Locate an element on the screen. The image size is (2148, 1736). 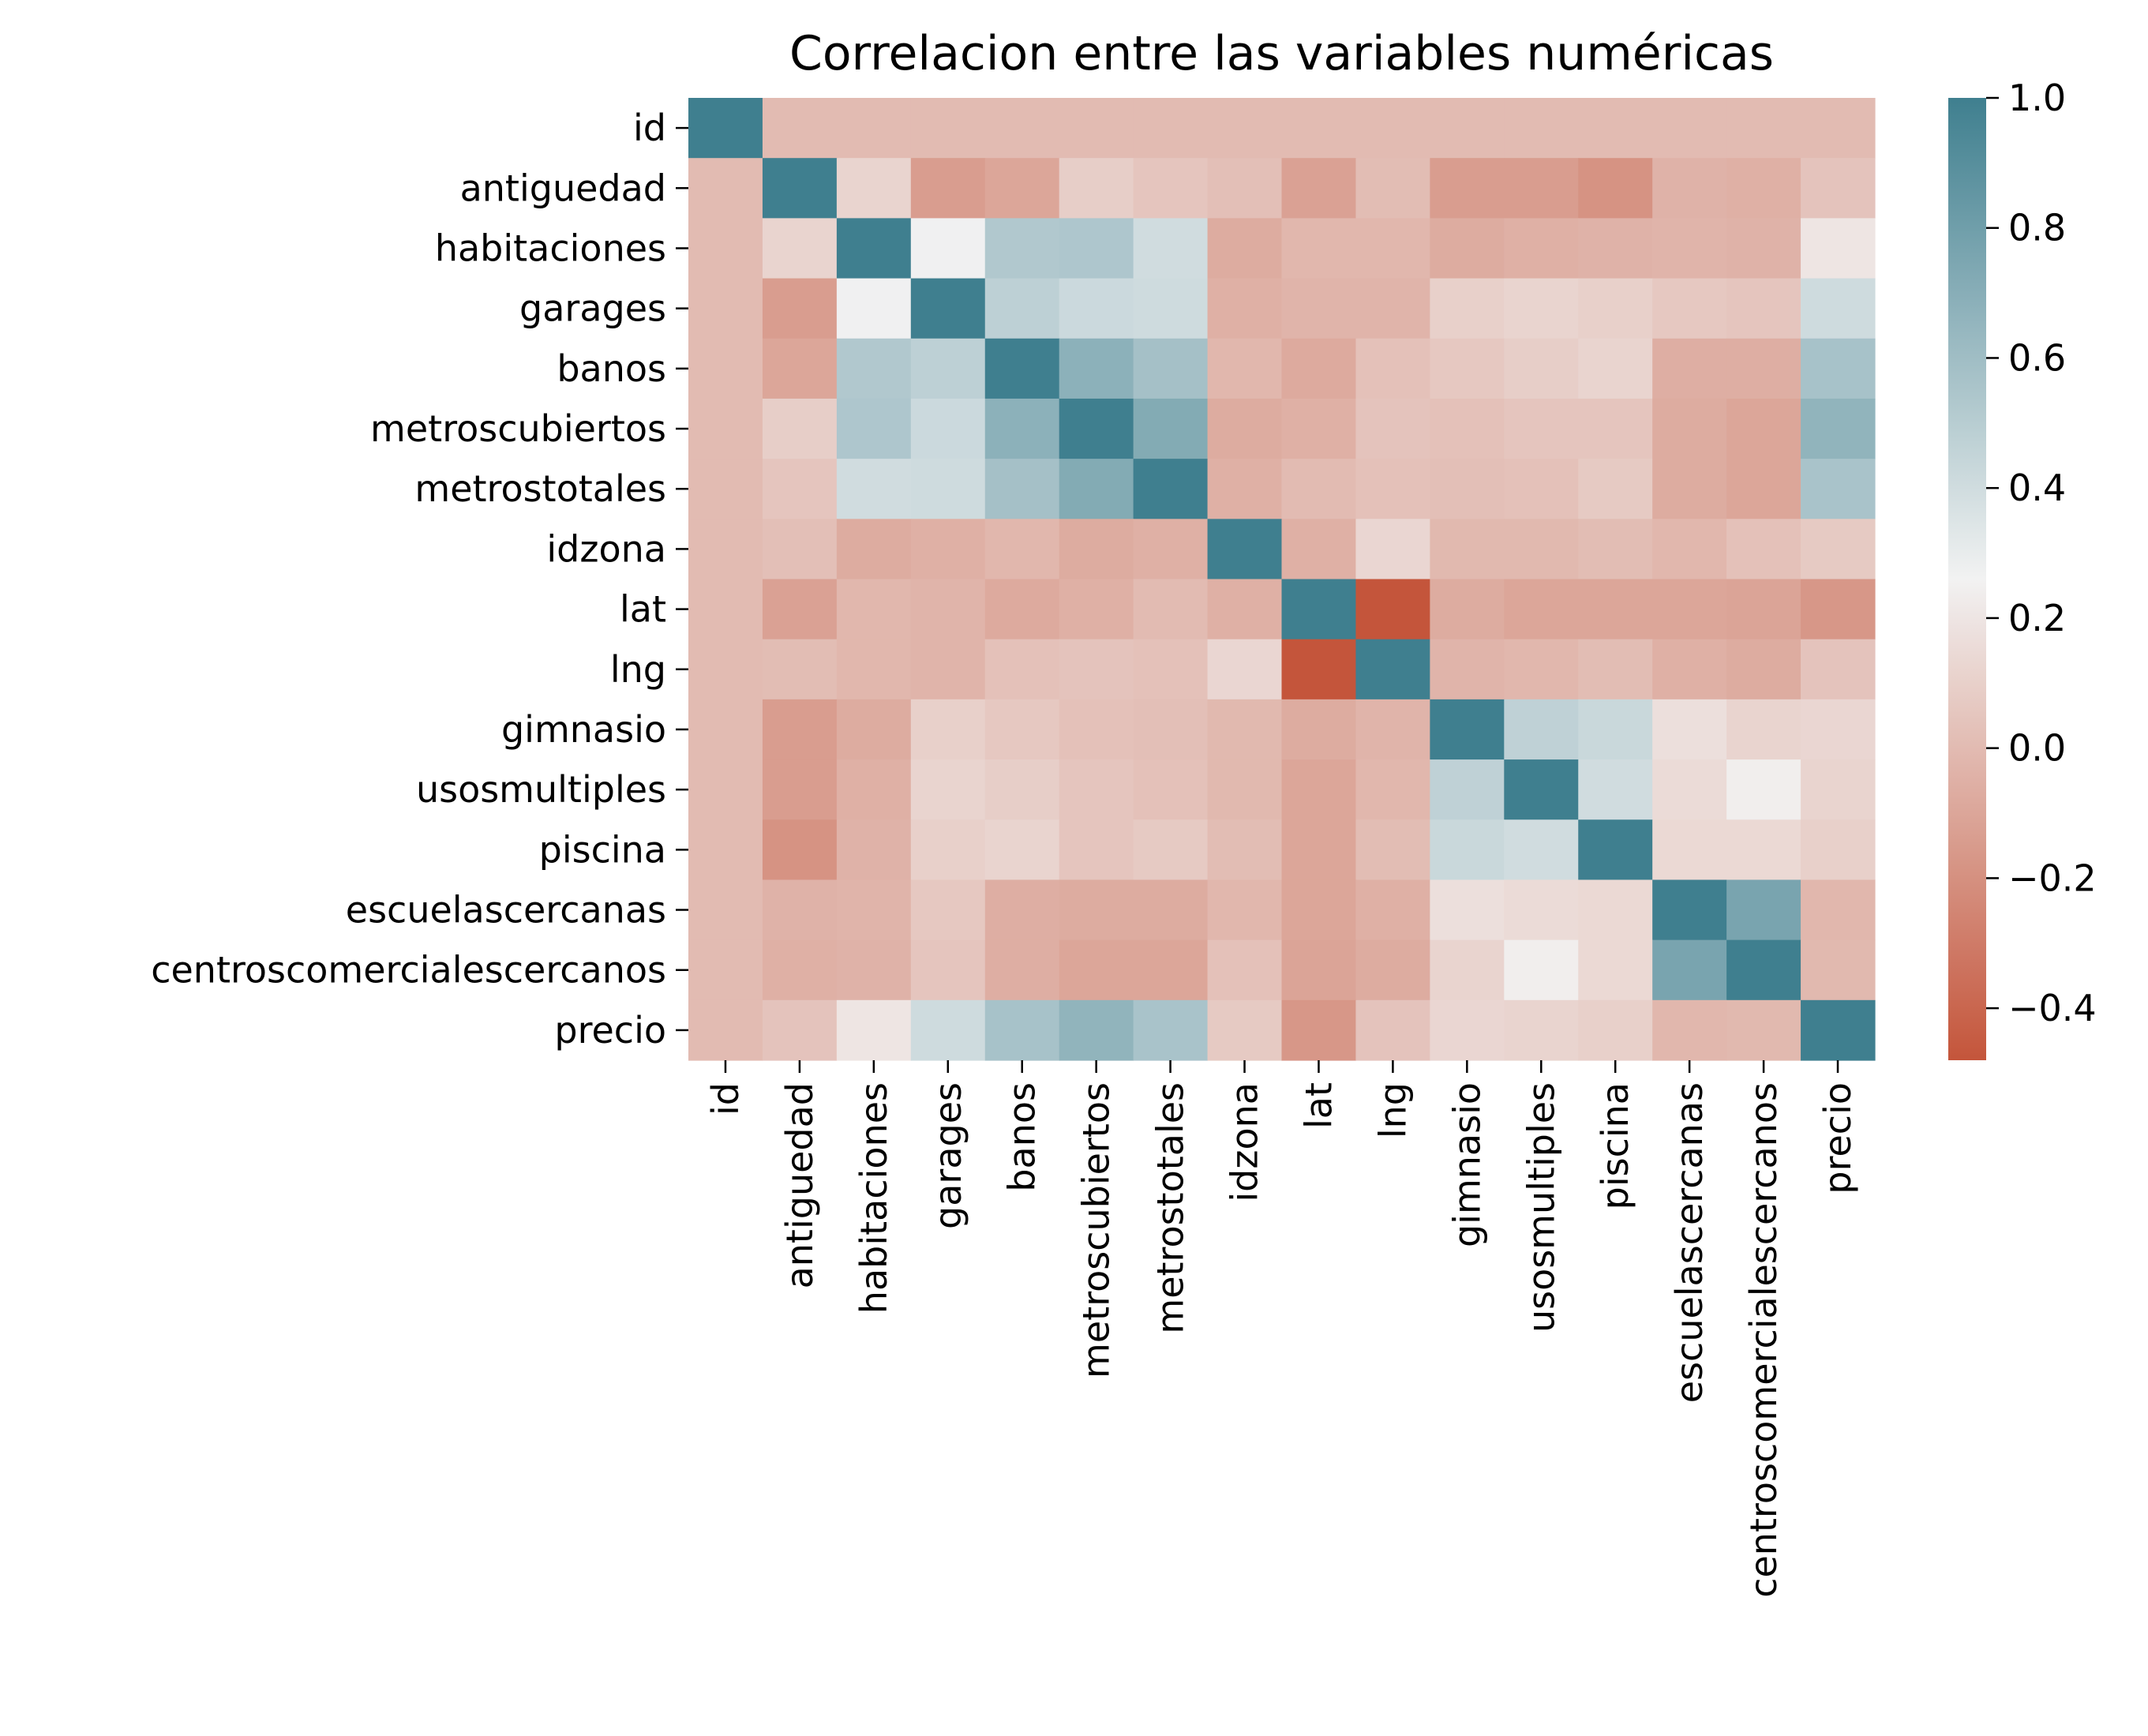
heatmap-cell-precio-centroscomercialescercanos is located at coordinates (1763, 1030).